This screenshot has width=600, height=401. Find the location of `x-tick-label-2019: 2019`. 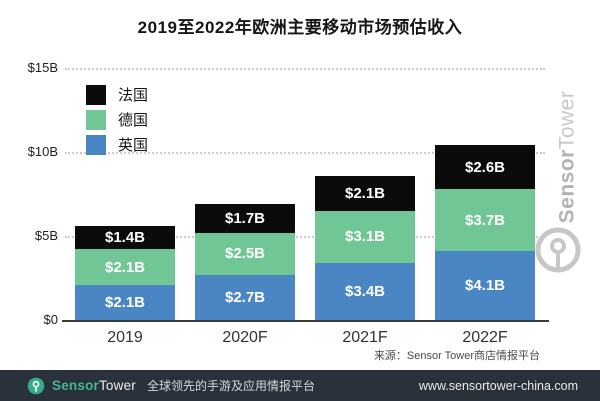

x-tick-label-2019: 2019 is located at coordinates (125, 337).